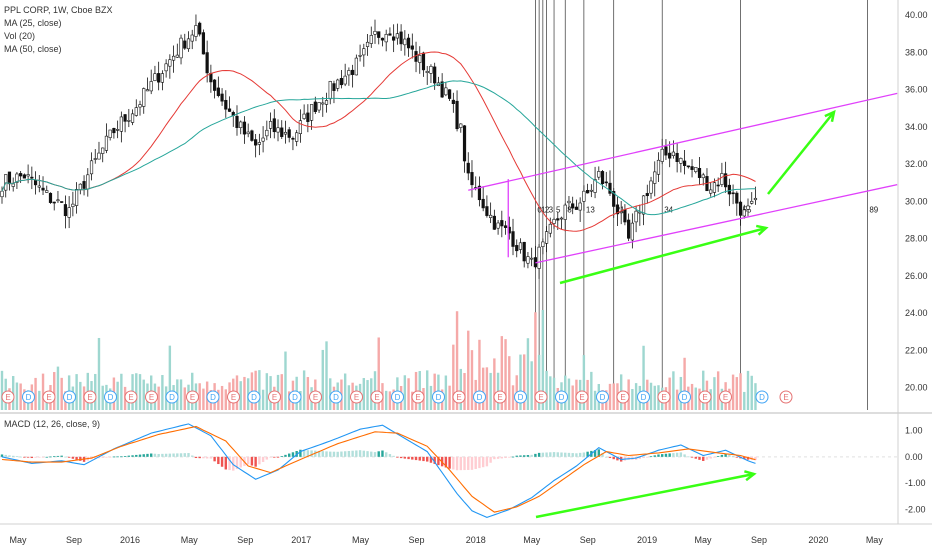 This screenshot has width=932, height=550. I want to click on price-tick-label: 40.00, so click(916, 15).